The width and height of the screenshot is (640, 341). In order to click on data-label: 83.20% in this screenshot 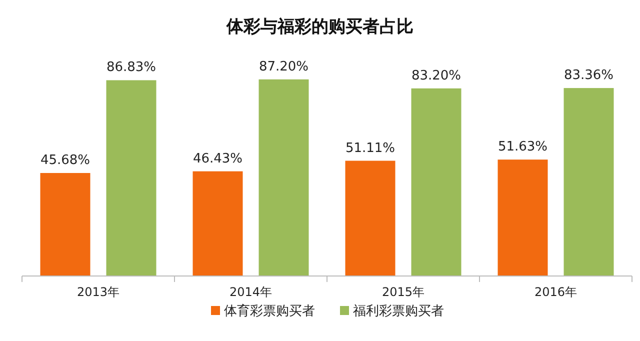, I will do `click(436, 76)`.